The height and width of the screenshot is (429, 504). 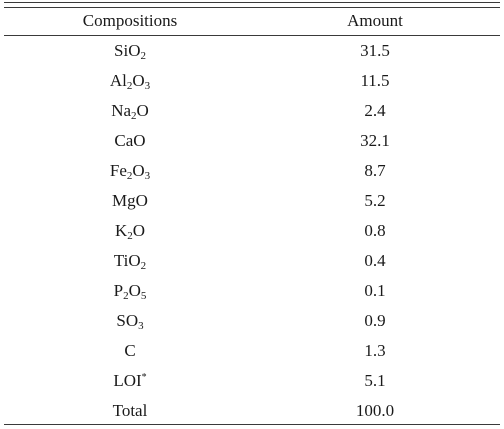 I want to click on amount-cell: 11.5, so click(x=375, y=80).